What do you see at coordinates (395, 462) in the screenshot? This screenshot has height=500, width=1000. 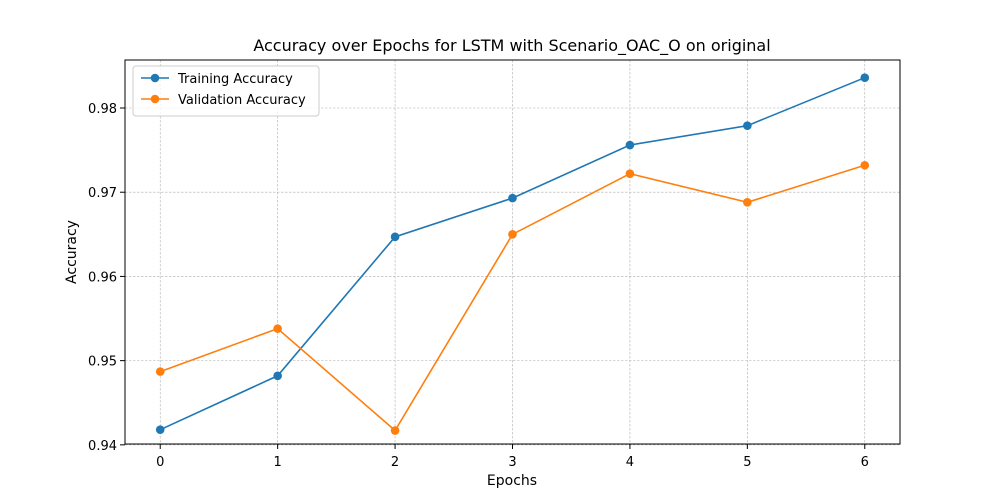 I see `x-tick-label: 2` at bounding box center [395, 462].